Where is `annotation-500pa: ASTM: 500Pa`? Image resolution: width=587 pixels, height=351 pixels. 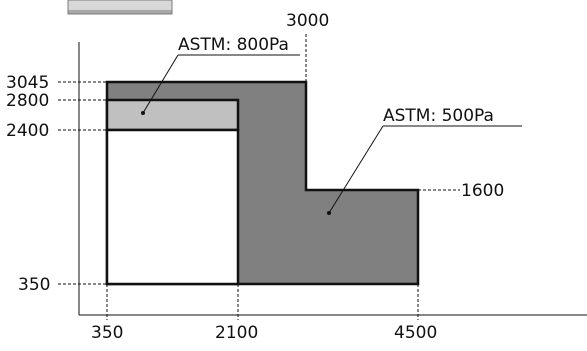 annotation-500pa: ASTM: 500Pa is located at coordinates (424, 160).